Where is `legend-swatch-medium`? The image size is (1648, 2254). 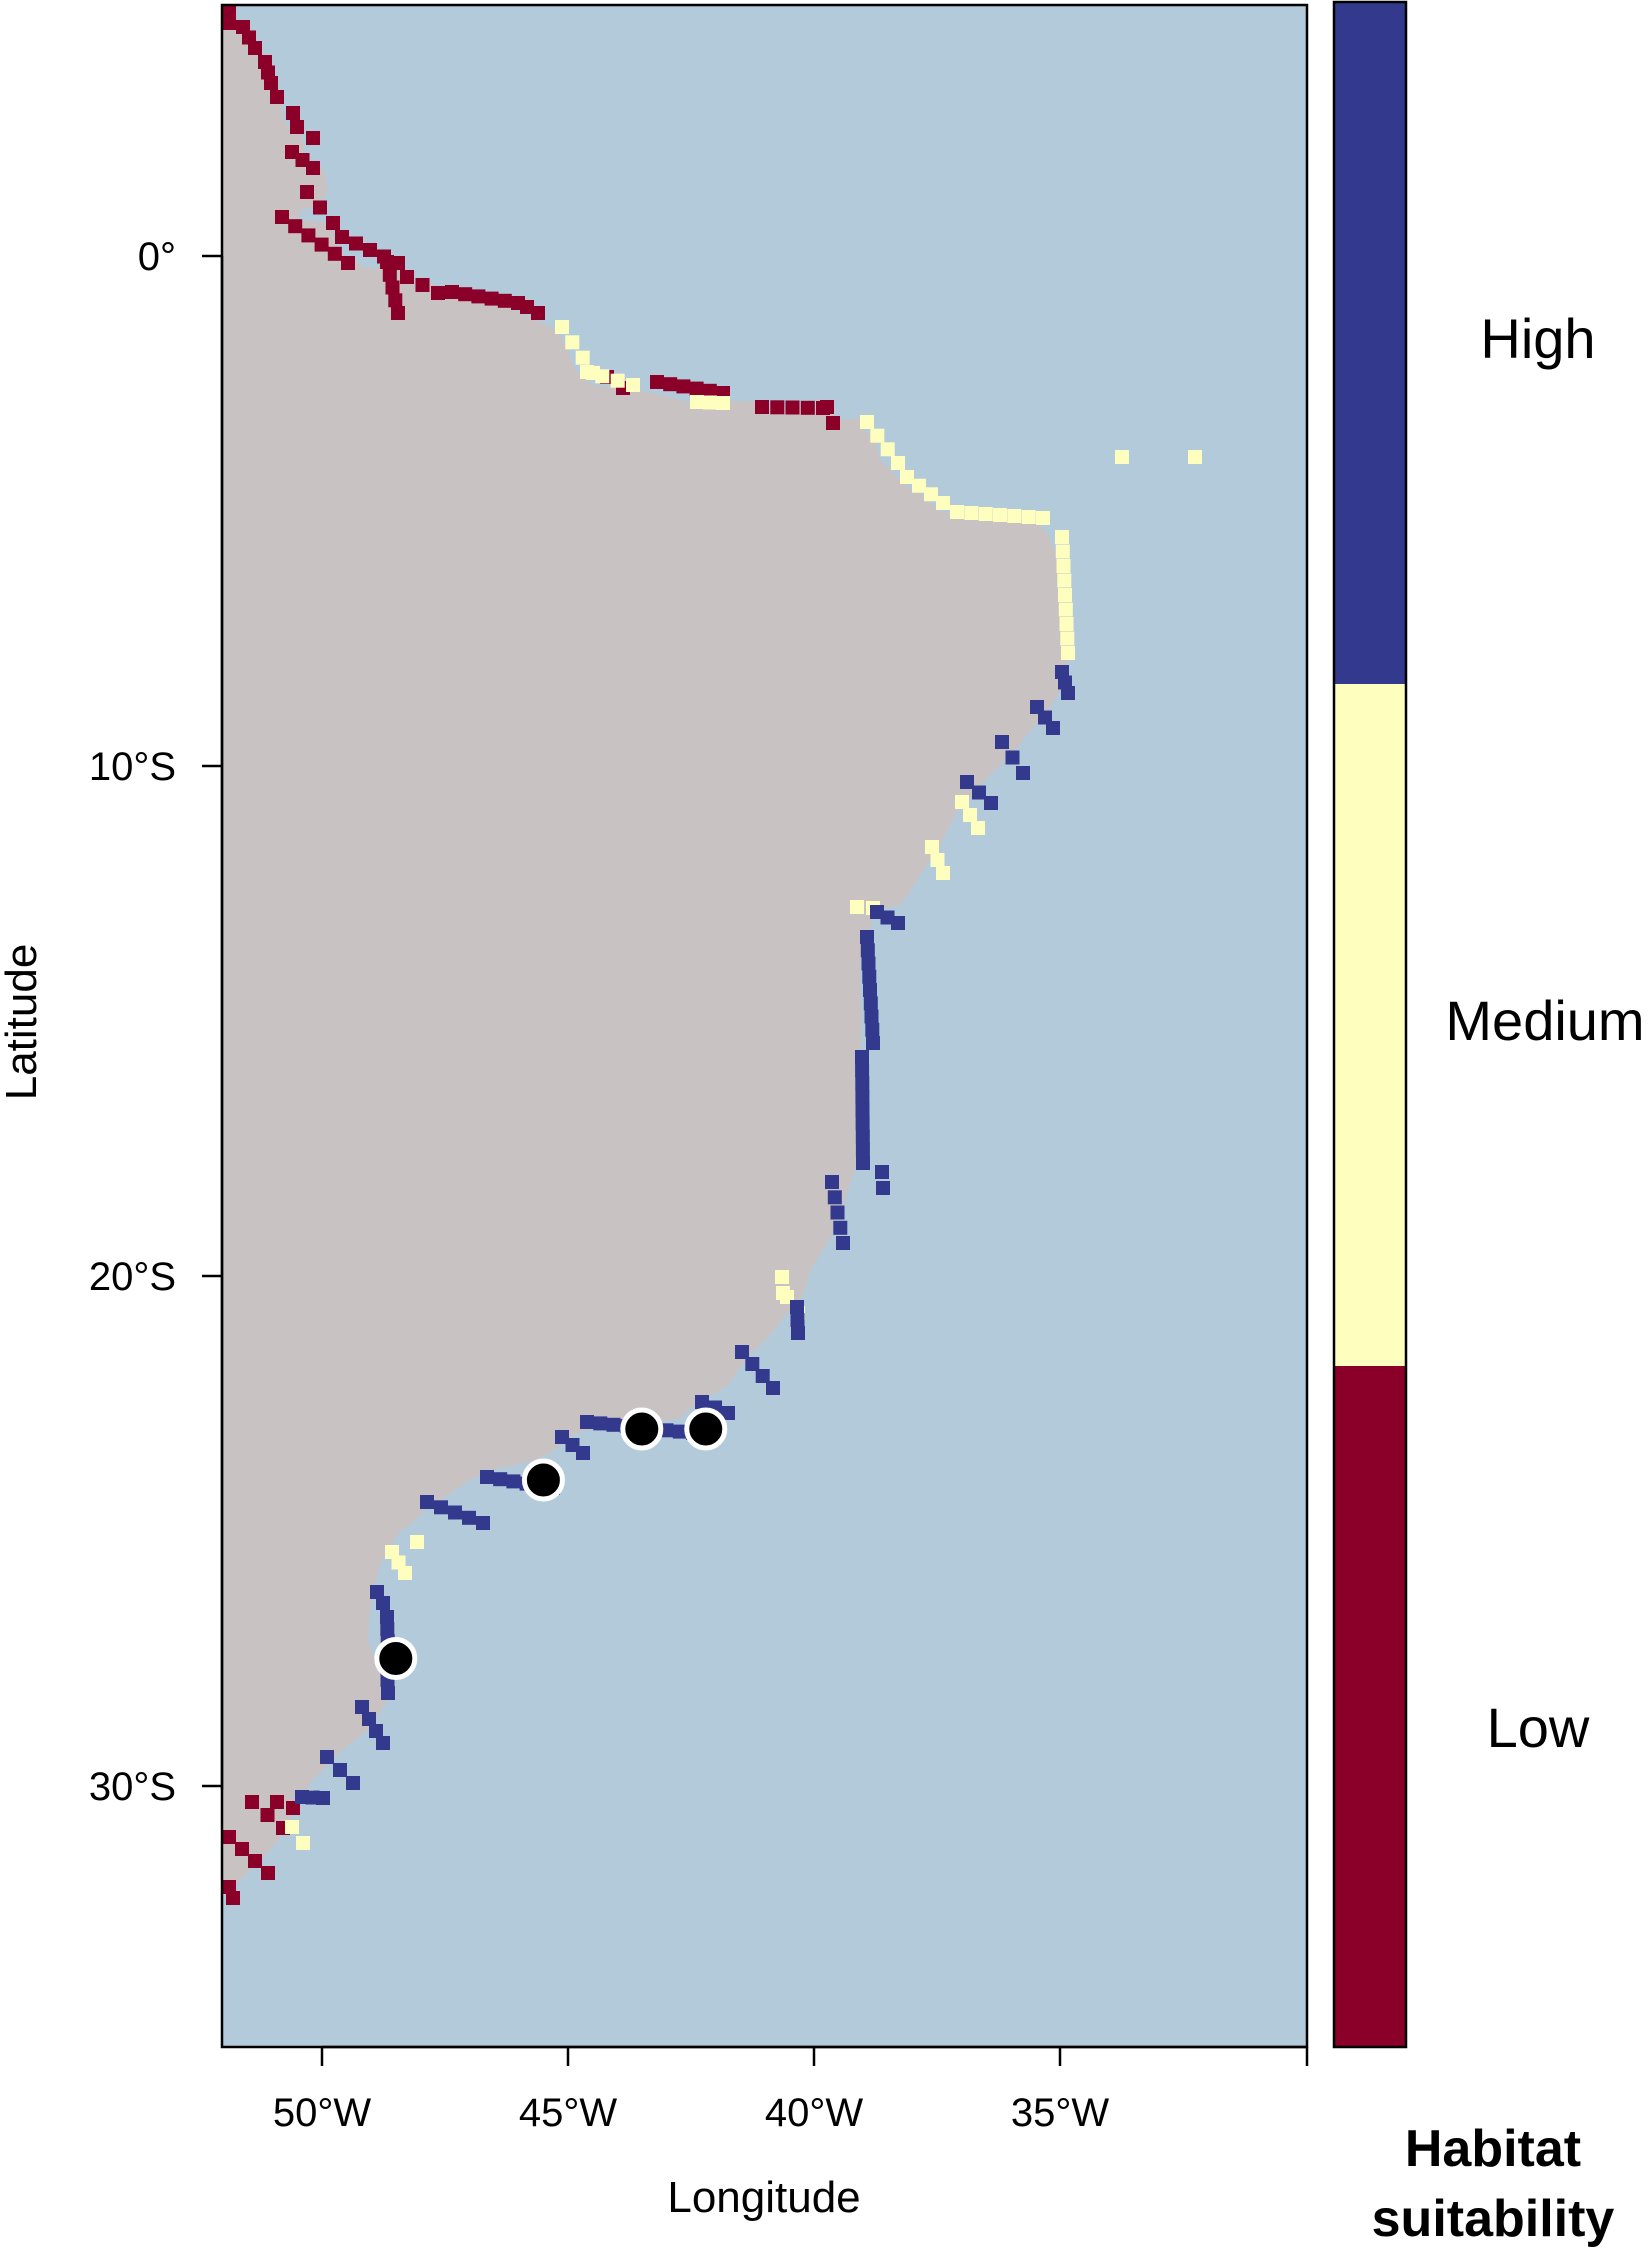 legend-swatch-medium is located at coordinates (1370, 1025).